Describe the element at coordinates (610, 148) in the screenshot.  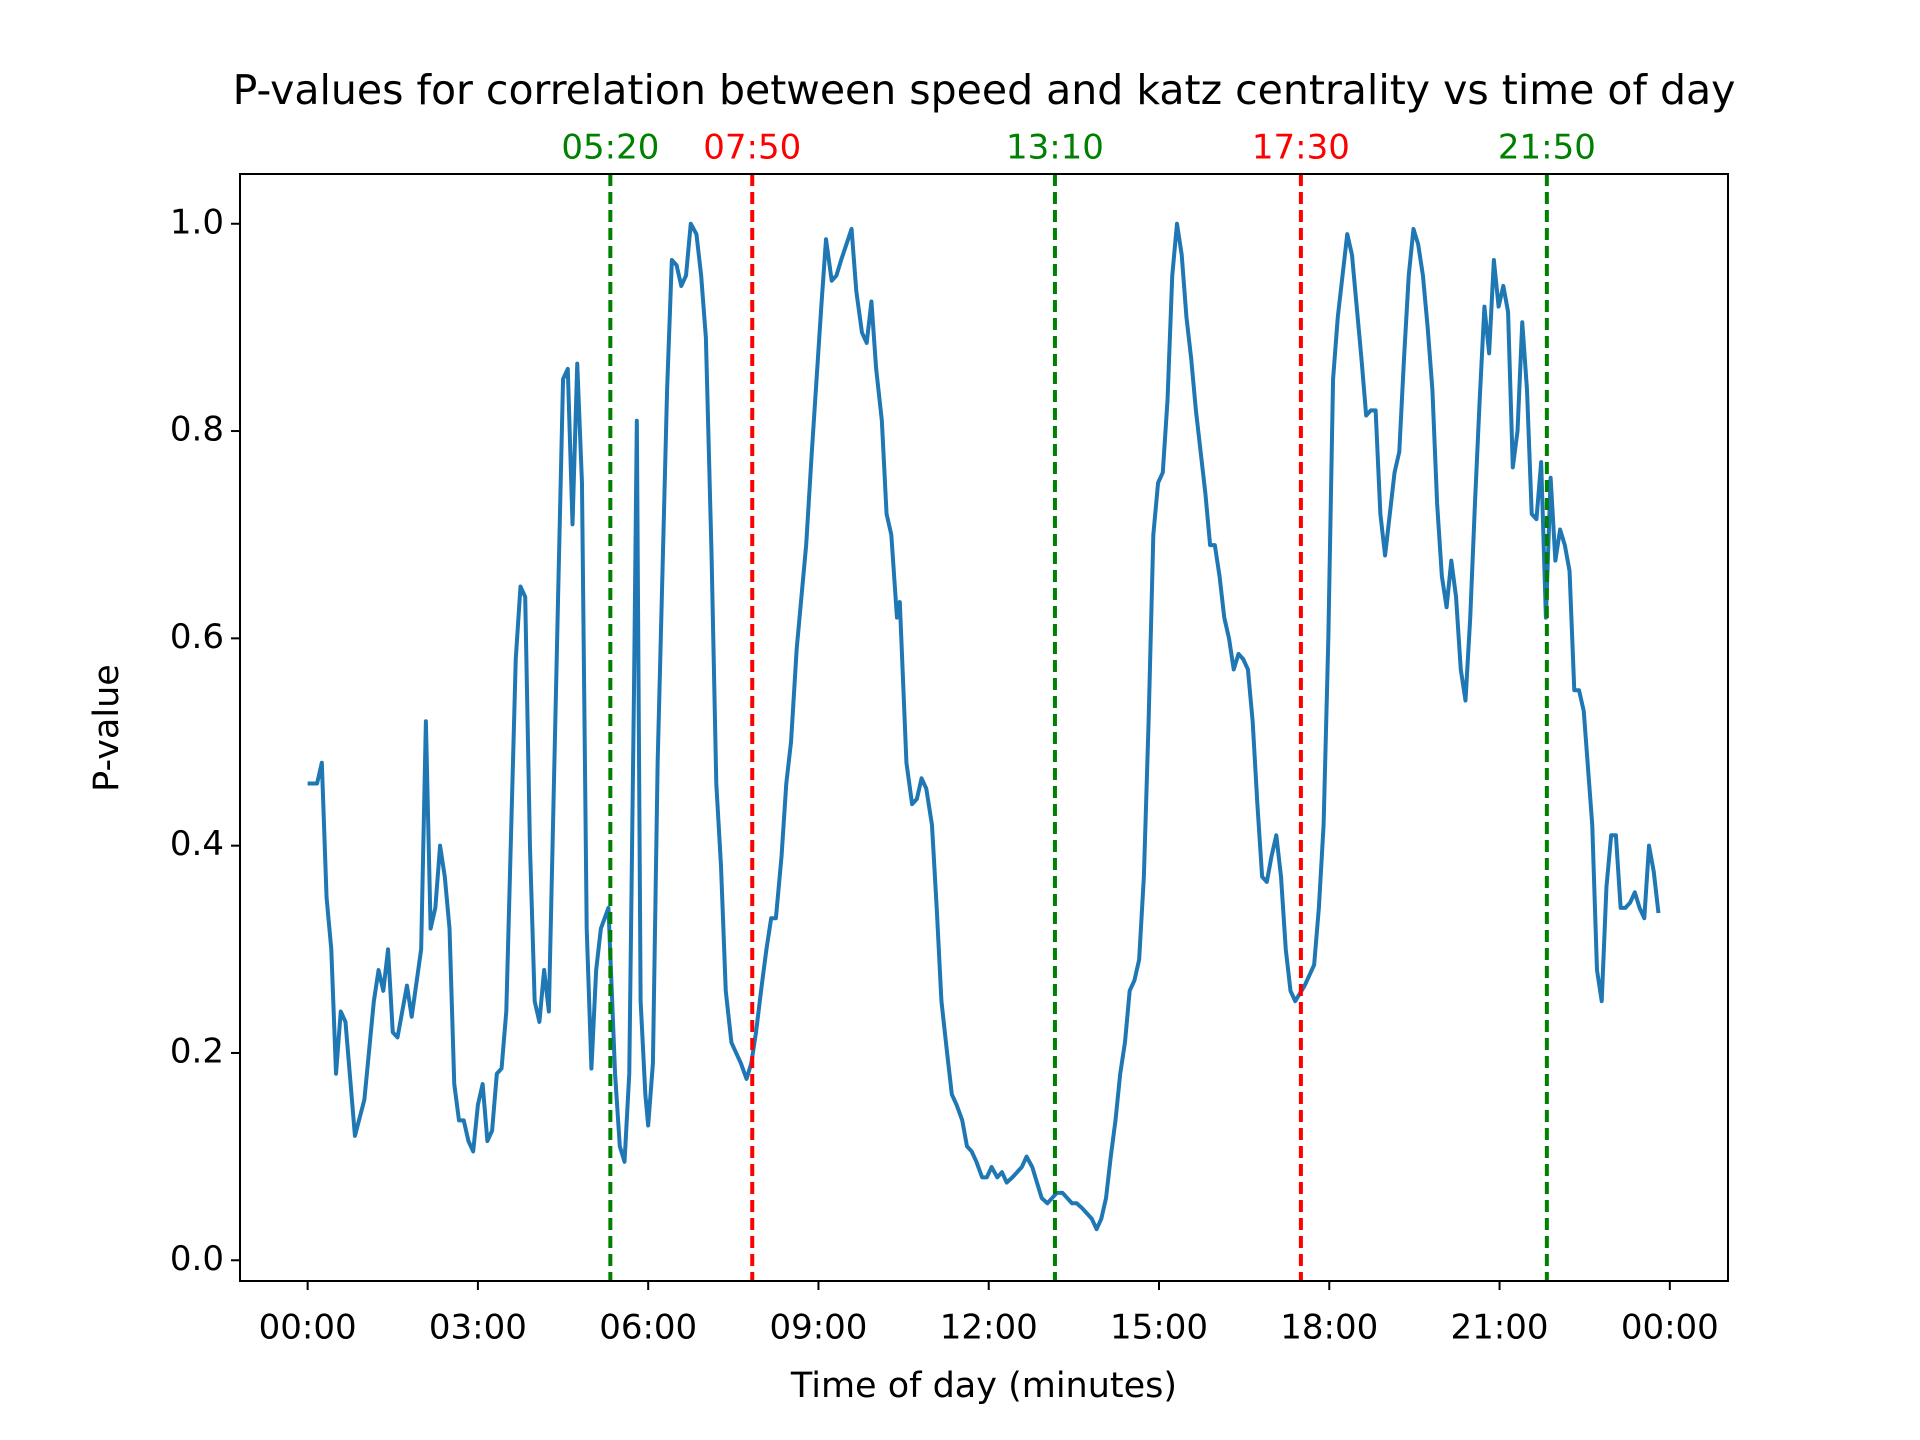
I see `reference-label: 05:20` at that location.